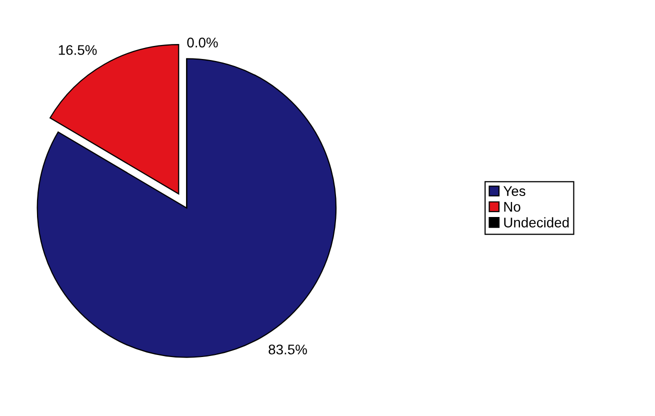  I want to click on text: 0.0%, so click(202, 43).